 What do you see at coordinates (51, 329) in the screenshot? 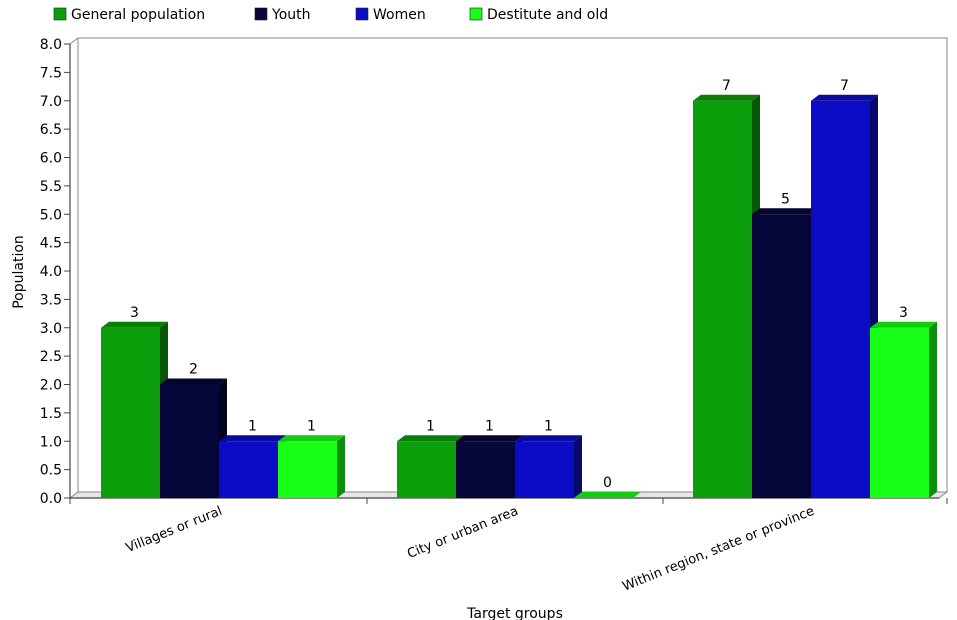
I see `y-tick-label: 3.0` at bounding box center [51, 329].